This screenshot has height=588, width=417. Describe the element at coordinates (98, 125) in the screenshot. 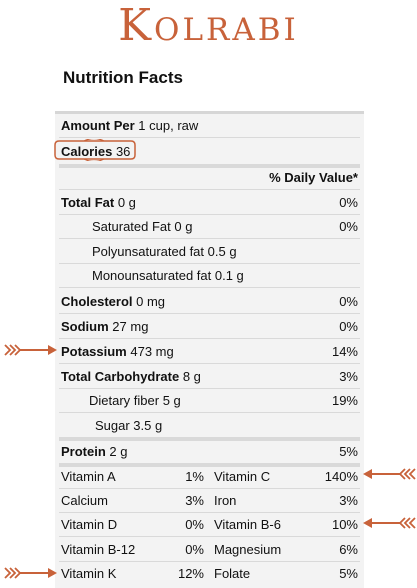

I see `amount-label: Amount Per` at that location.